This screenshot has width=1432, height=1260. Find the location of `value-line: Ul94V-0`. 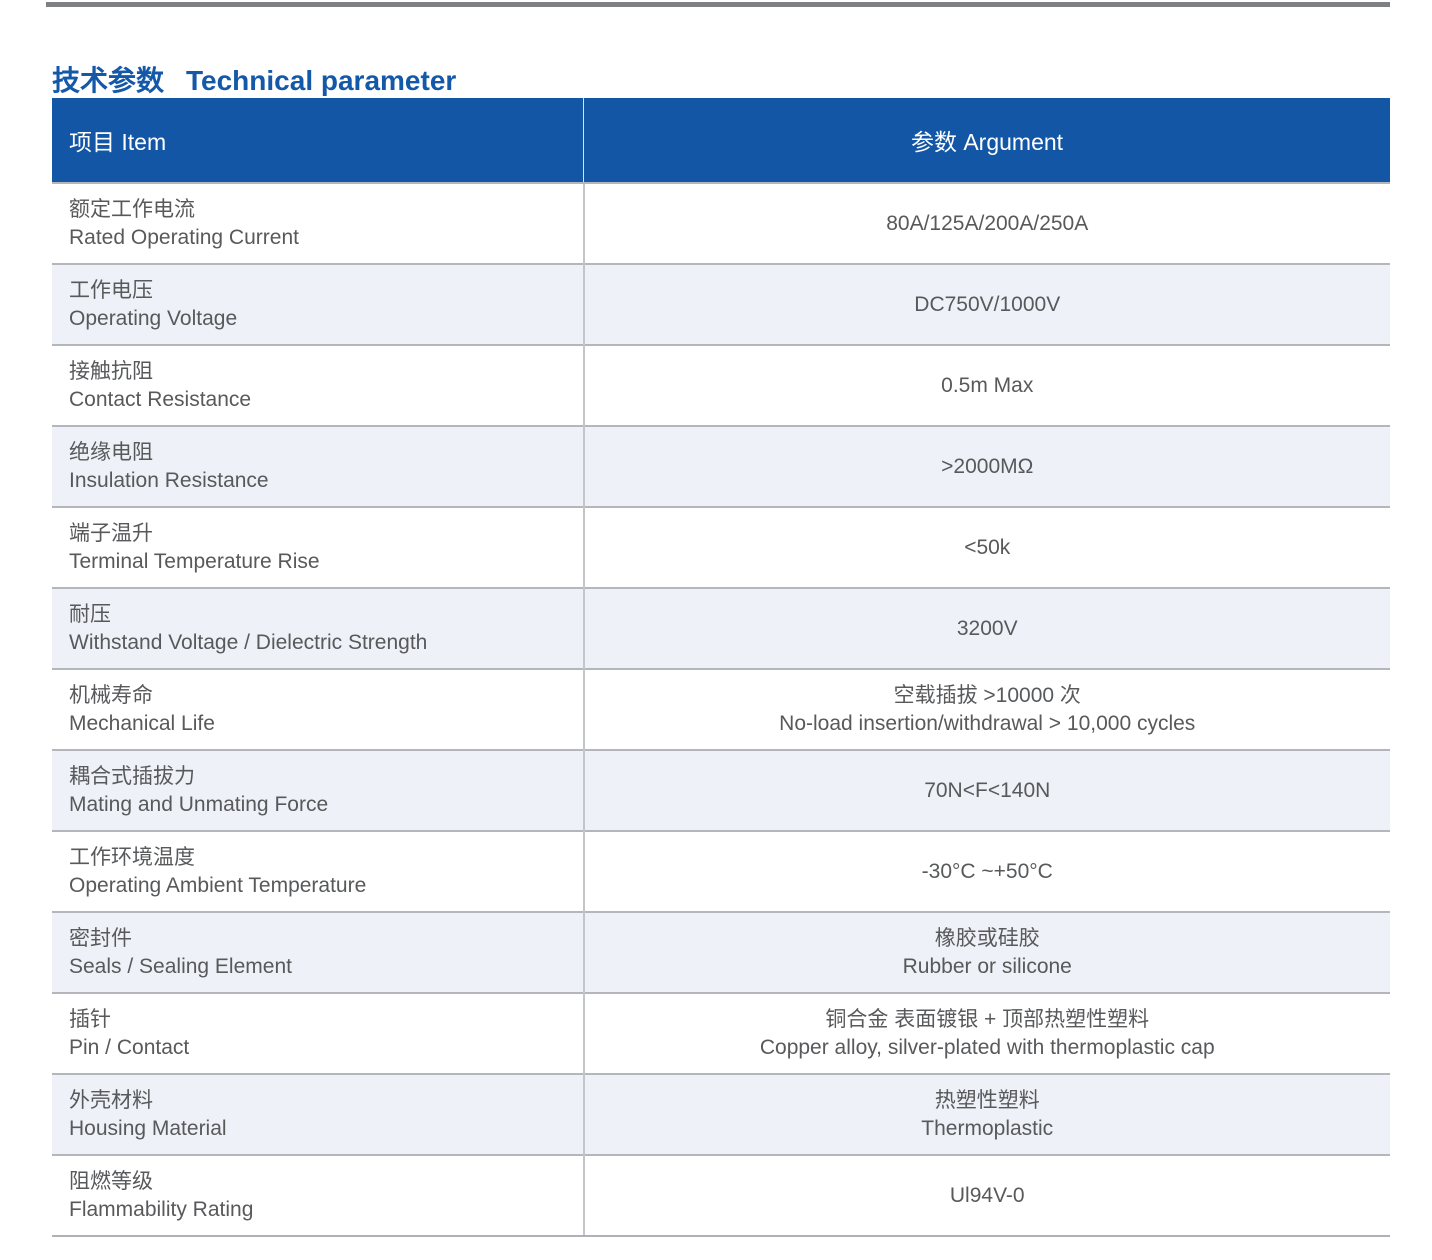

value-line: Ul94V-0 is located at coordinates (987, 1195).